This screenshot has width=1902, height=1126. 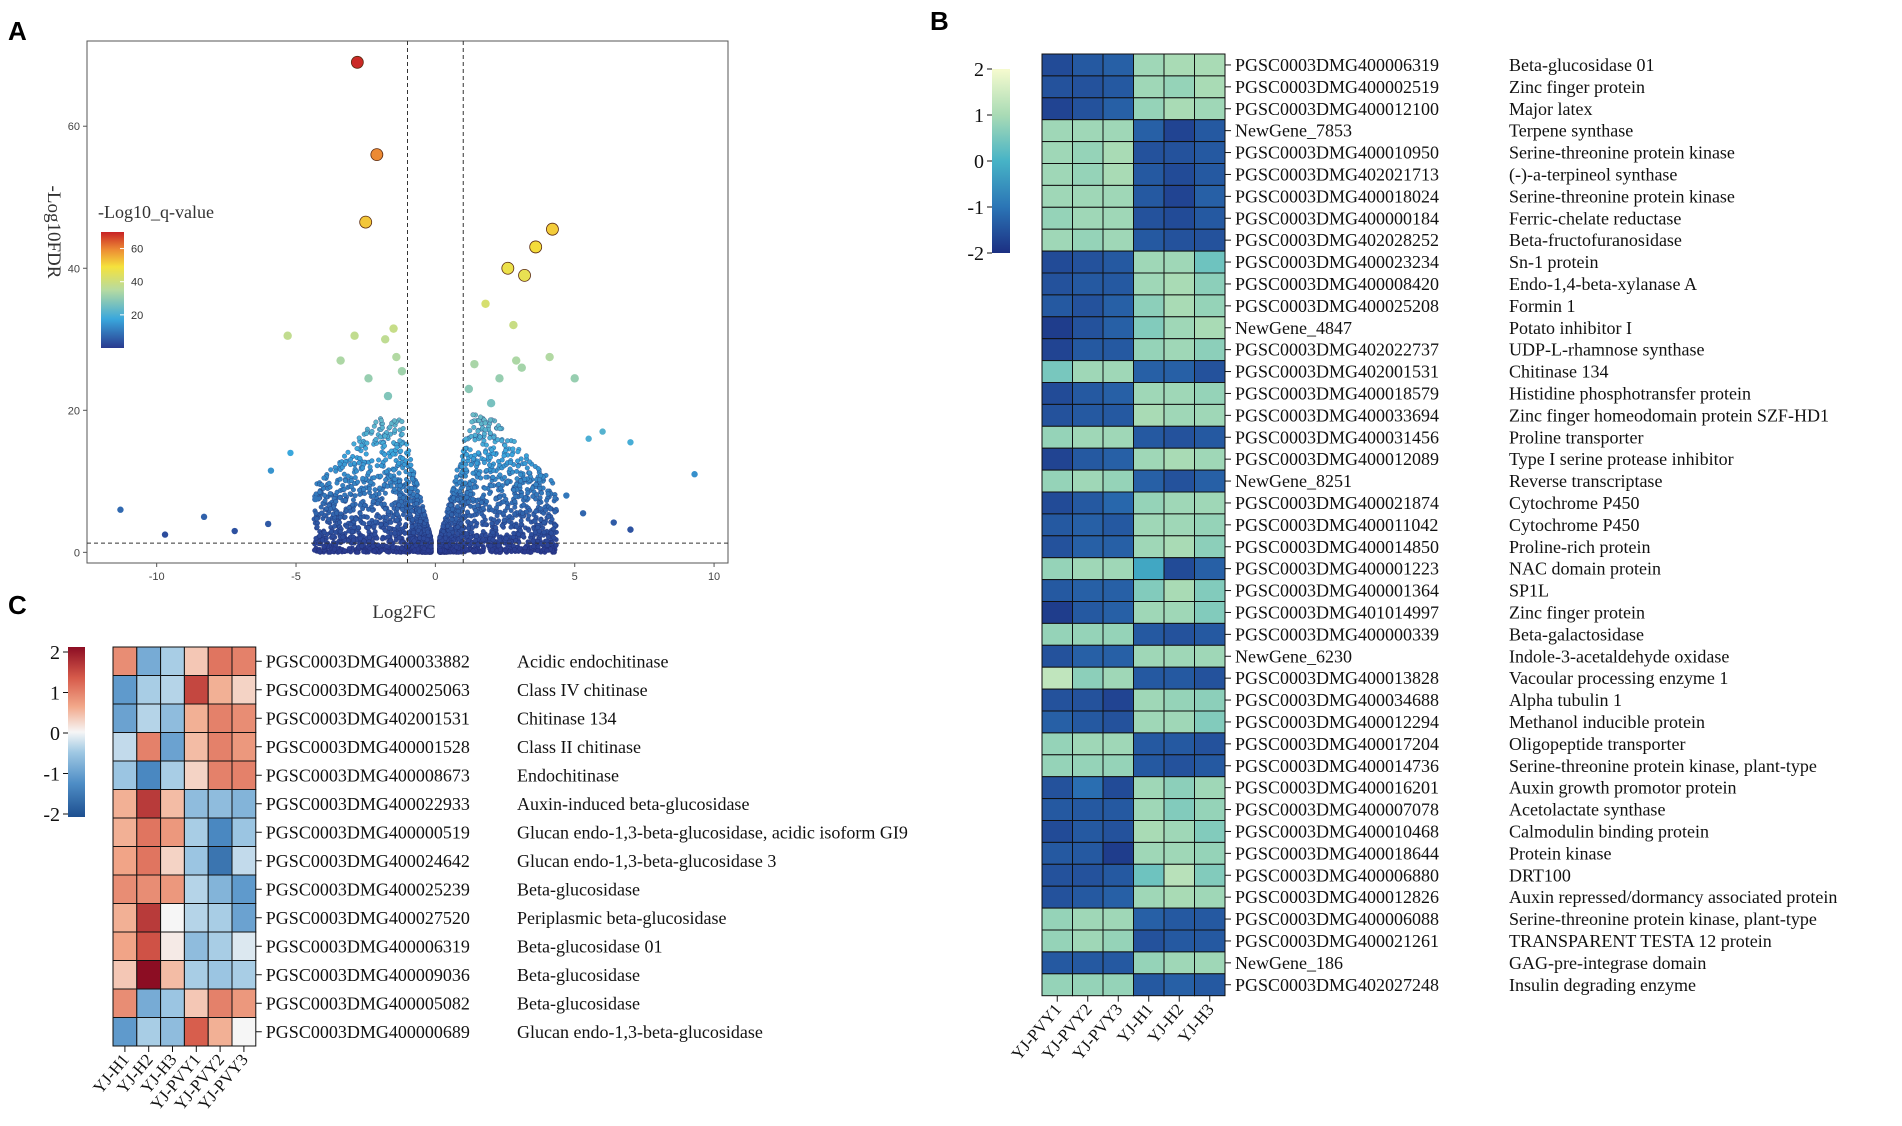 What do you see at coordinates (368, 661) in the screenshot?
I see `row-gene-id: PGSC0003DMG400033882` at bounding box center [368, 661].